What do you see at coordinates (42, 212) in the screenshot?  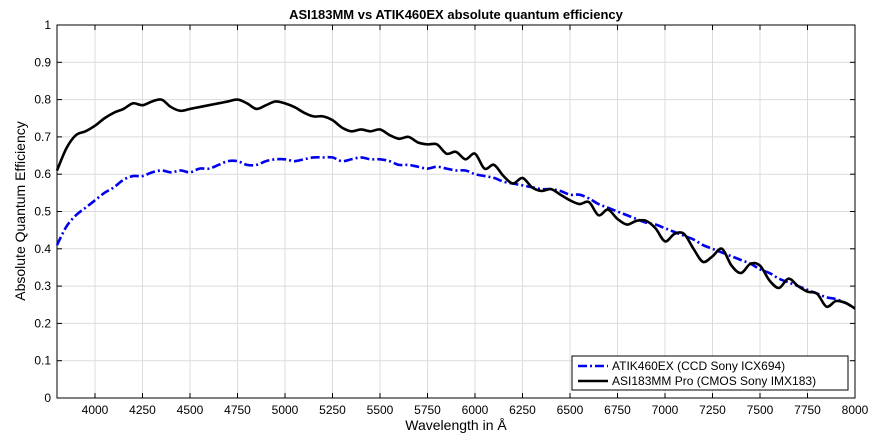 I see `y-tick-label: 0.5` at bounding box center [42, 212].